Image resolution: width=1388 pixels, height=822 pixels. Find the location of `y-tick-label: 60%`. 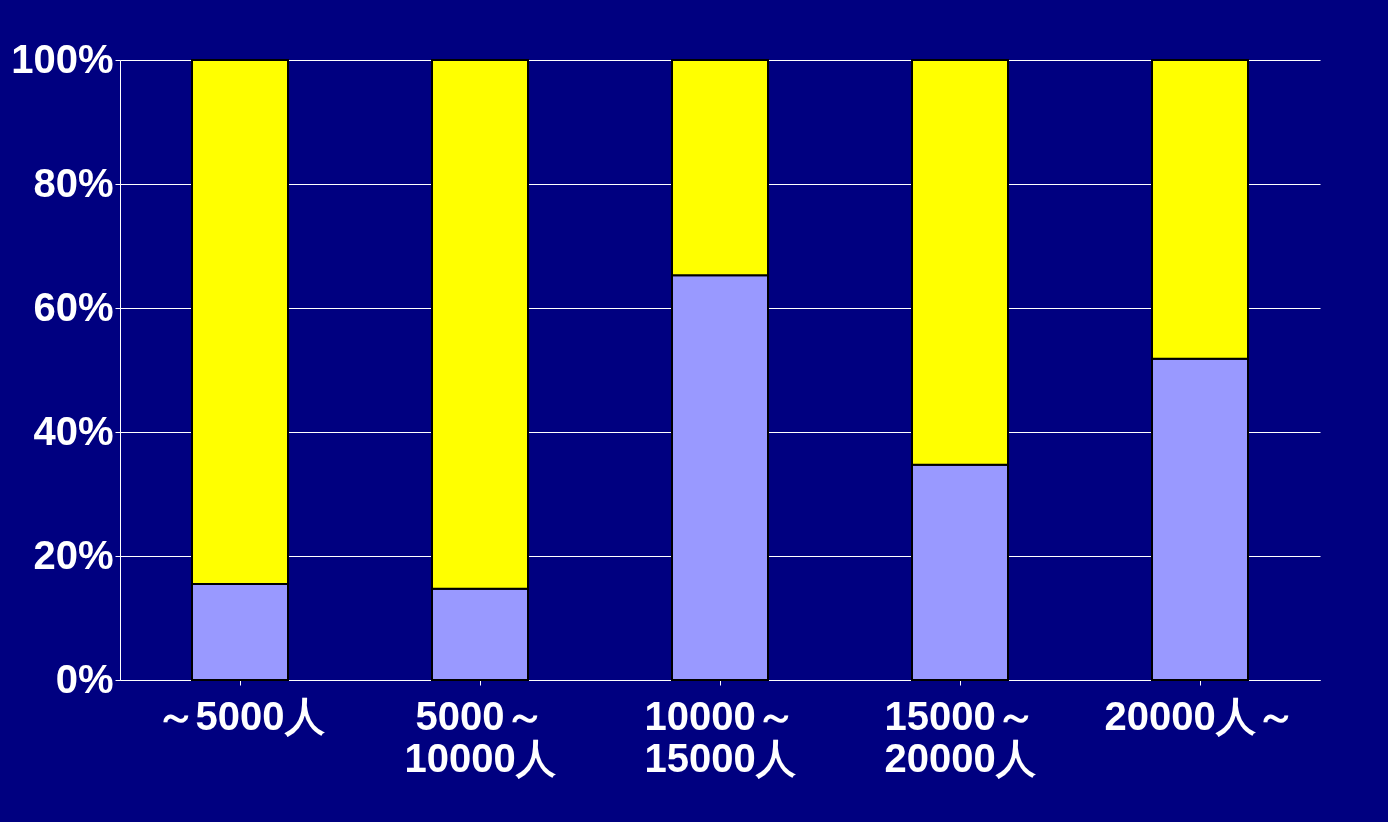

y-tick-label: 60% is located at coordinates (73, 306).